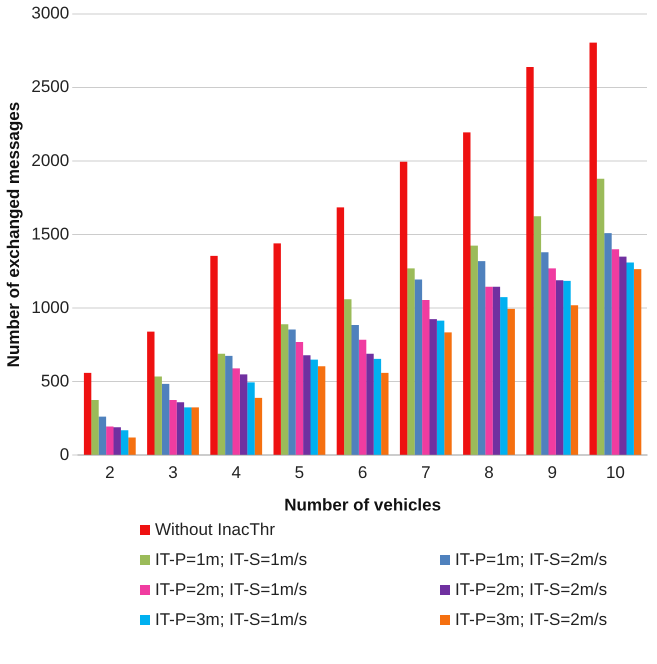 Image resolution: width=657 pixels, height=664 pixels. I want to click on x-tick-label: 10, so click(615, 472).